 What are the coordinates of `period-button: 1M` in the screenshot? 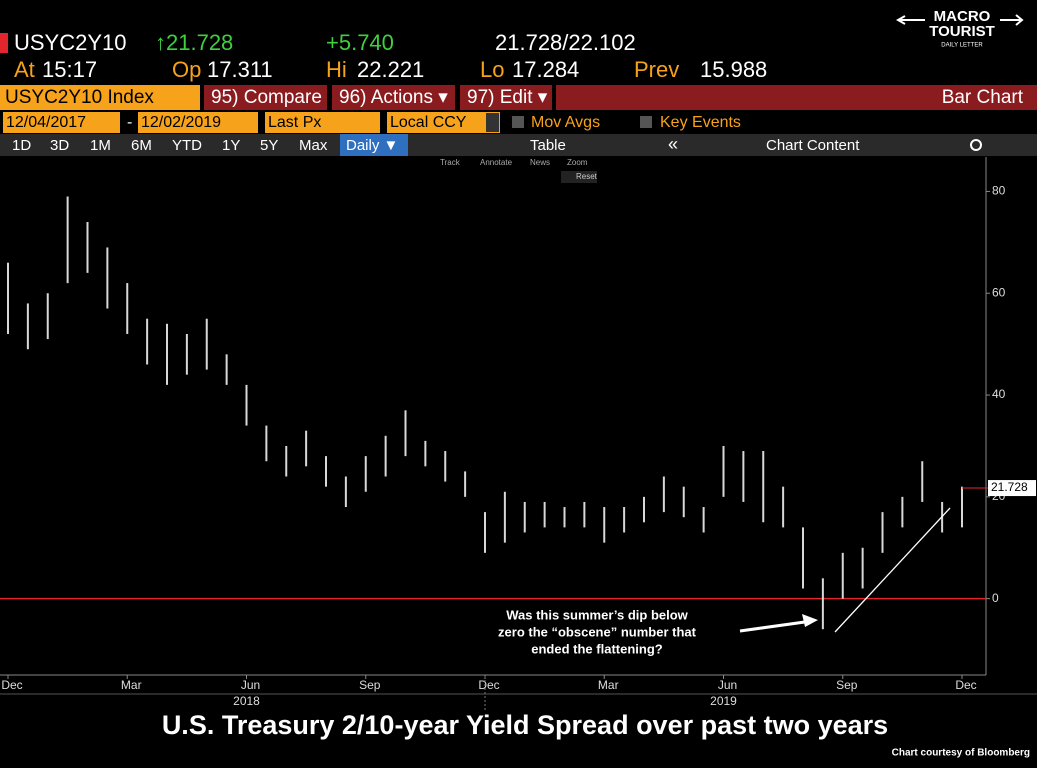 It's located at (100, 145).